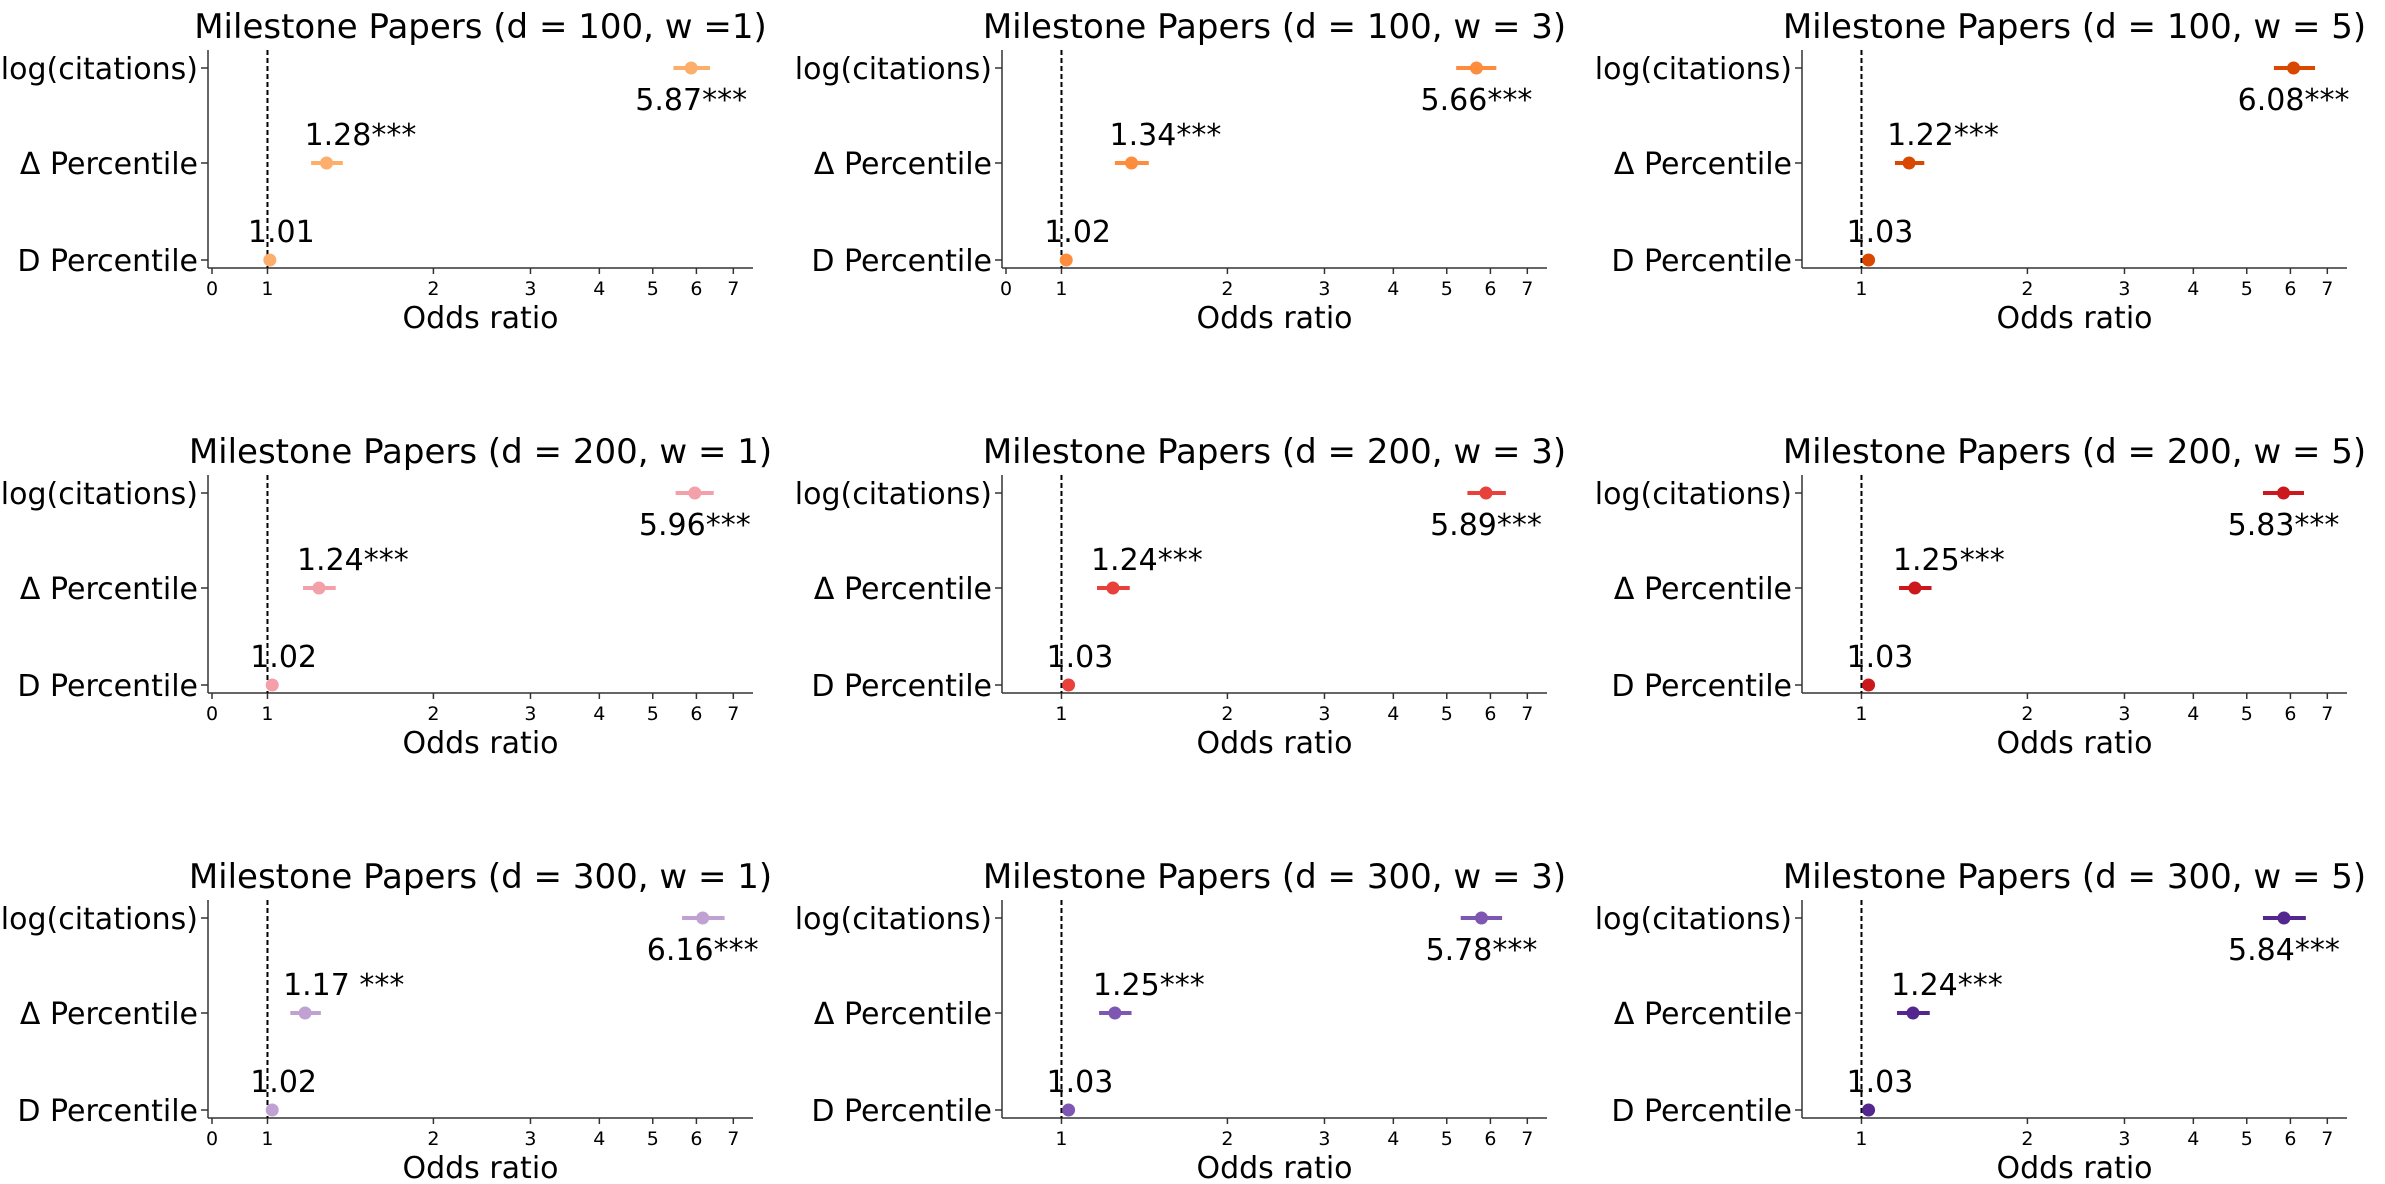  What do you see at coordinates (1274, 877) in the screenshot?
I see `panel-title: Milestone Papers (d = 300, w = 3)` at bounding box center [1274, 877].